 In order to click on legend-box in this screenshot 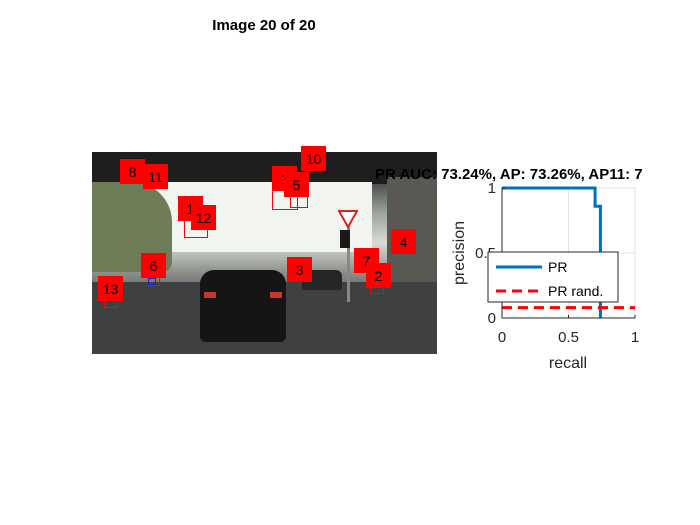, I will do `click(553, 277)`.